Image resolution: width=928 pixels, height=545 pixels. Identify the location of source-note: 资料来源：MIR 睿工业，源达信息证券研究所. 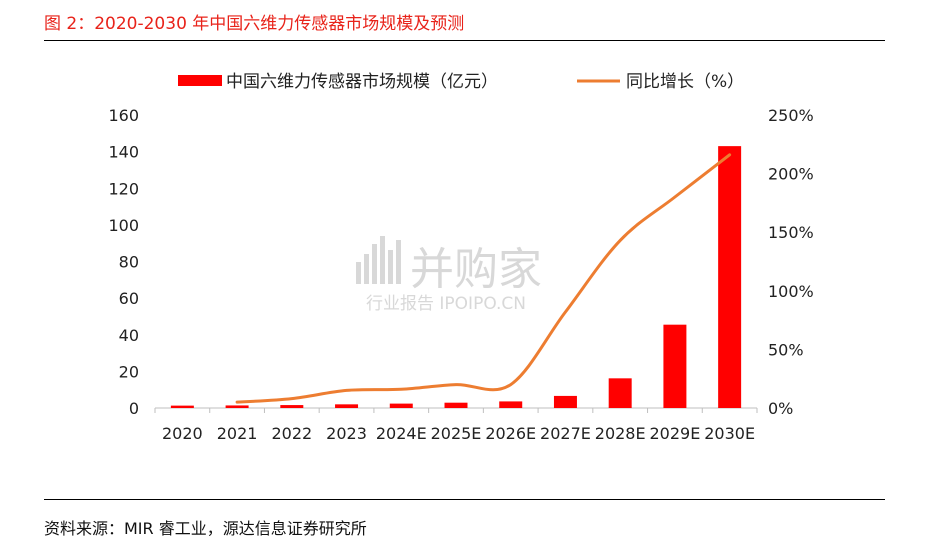
(205, 528).